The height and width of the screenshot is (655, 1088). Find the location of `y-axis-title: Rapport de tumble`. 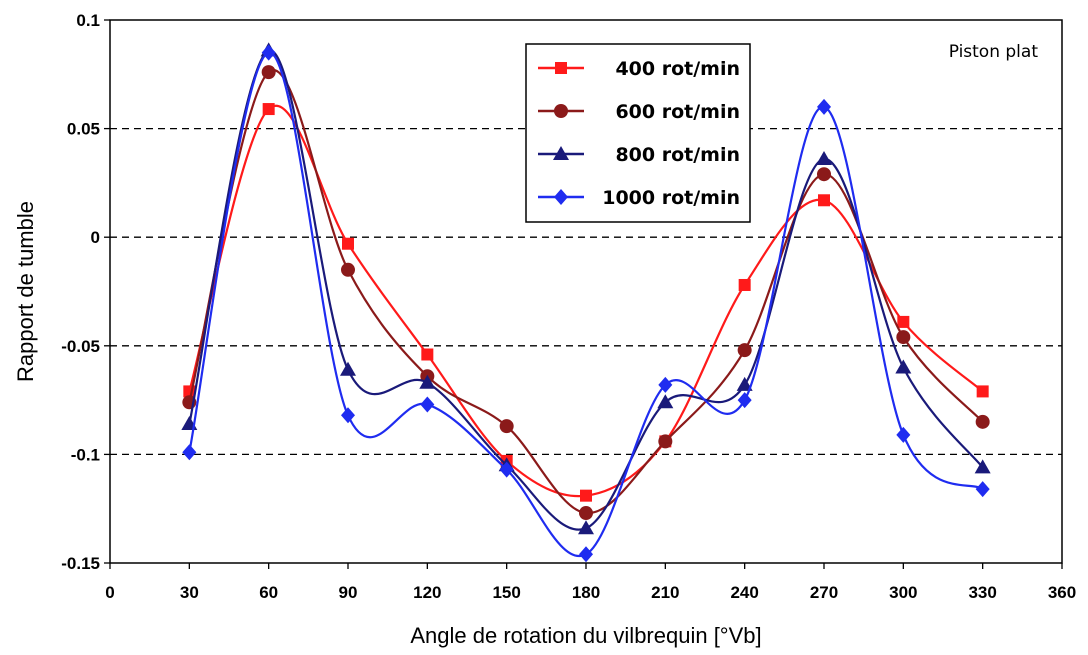

y-axis-title: Rapport de tumble is located at coordinates (25, 291).